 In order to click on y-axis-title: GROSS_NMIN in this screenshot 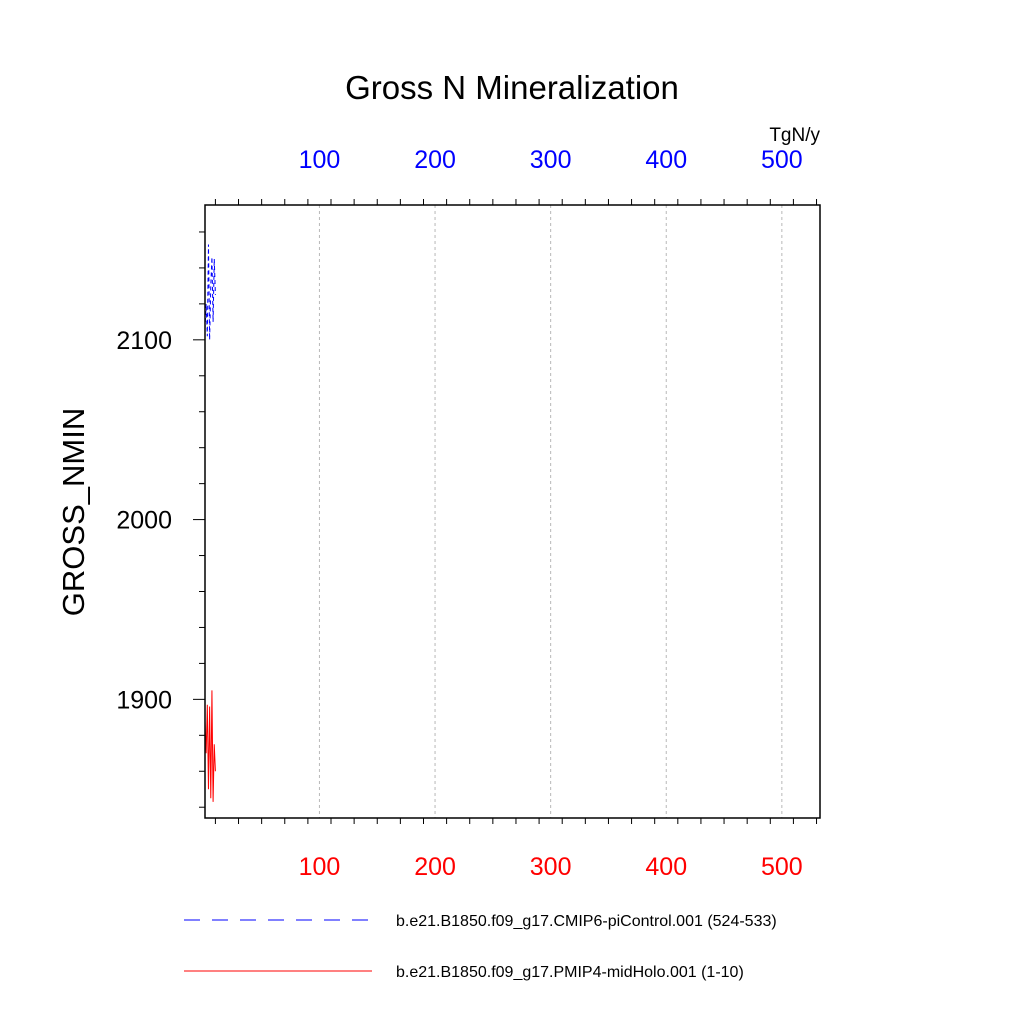, I will do `click(73, 512)`.